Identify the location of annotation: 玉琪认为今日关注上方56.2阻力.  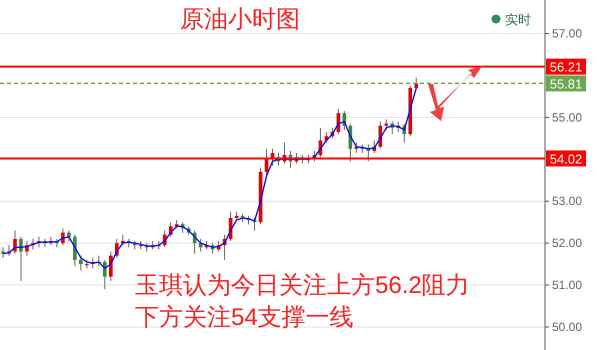
(302, 285).